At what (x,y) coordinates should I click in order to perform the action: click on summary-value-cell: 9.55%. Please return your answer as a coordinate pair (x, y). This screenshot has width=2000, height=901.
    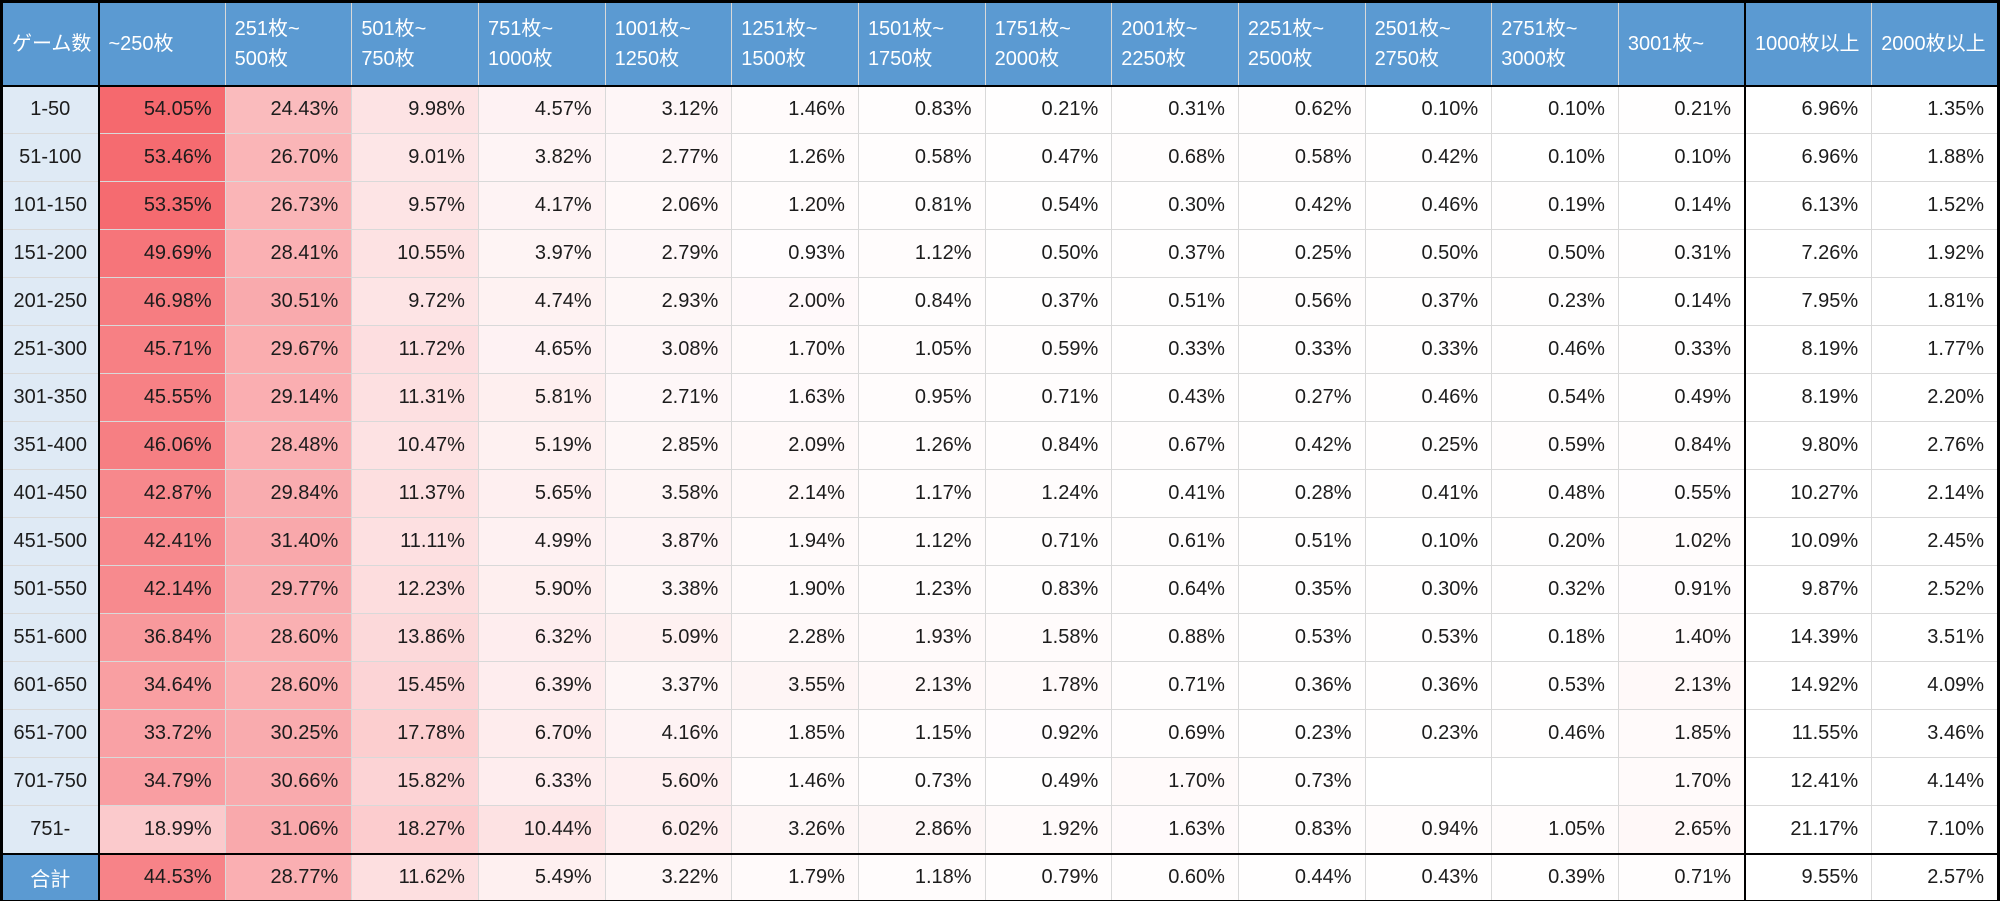
    Looking at the image, I should click on (1808, 876).